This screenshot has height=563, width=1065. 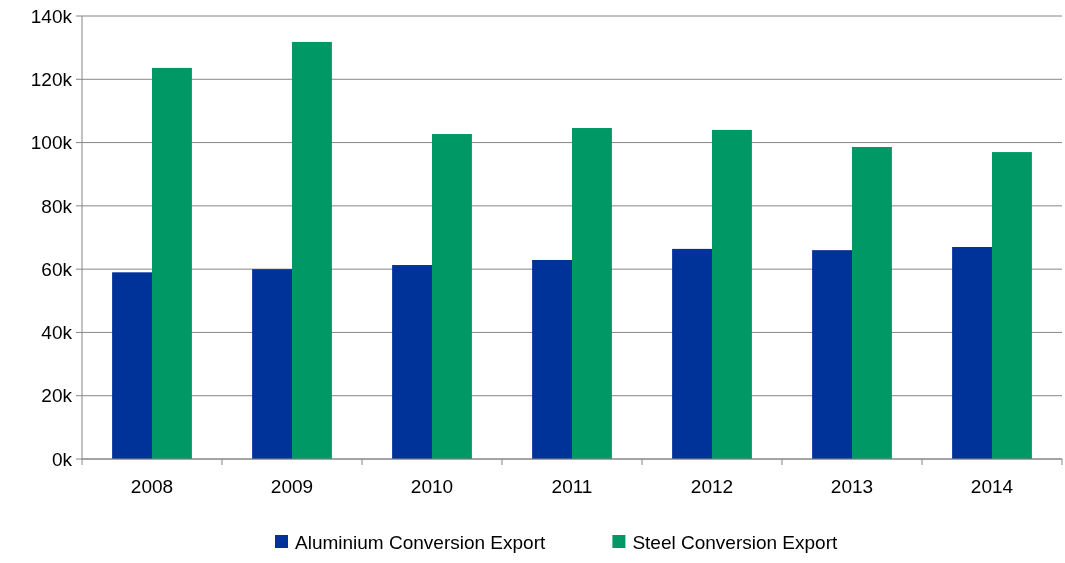 I want to click on legend-label: Aluminium Conversion Export, so click(x=420, y=542).